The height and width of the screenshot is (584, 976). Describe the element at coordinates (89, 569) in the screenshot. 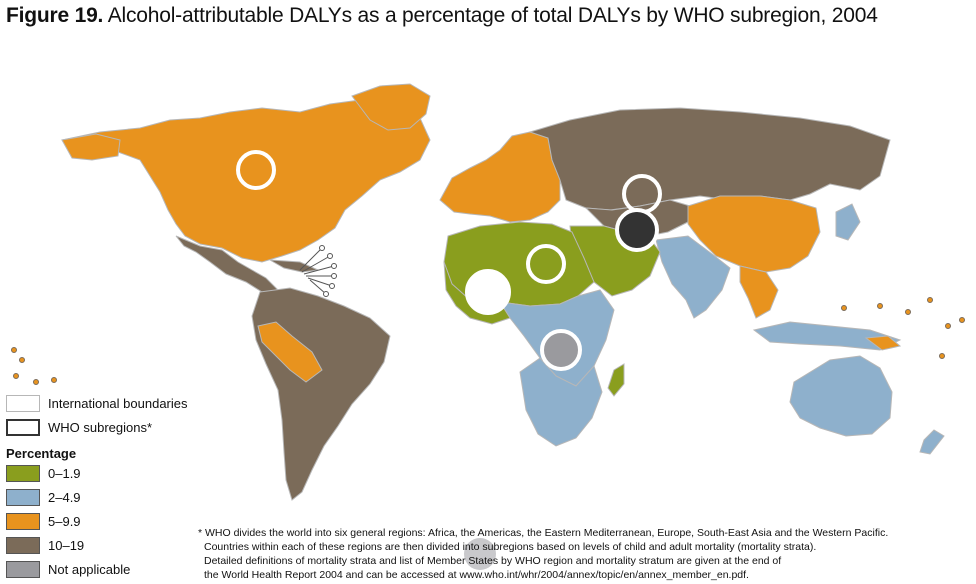

I see `legend-label: Not applicable` at that location.